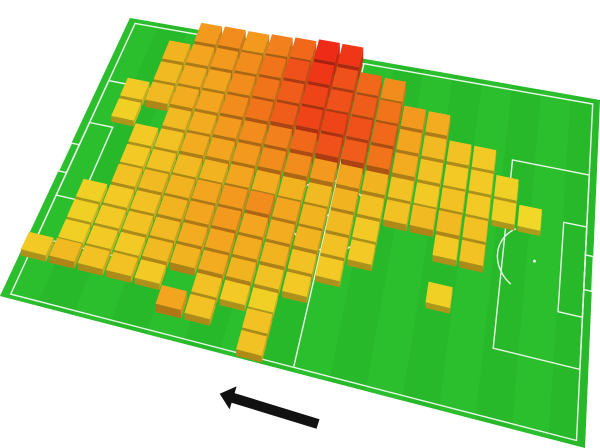 This screenshot has width=600, height=448. Describe the element at coordinates (269, 407) in the screenshot. I see `direction-arrow-icon` at that location.